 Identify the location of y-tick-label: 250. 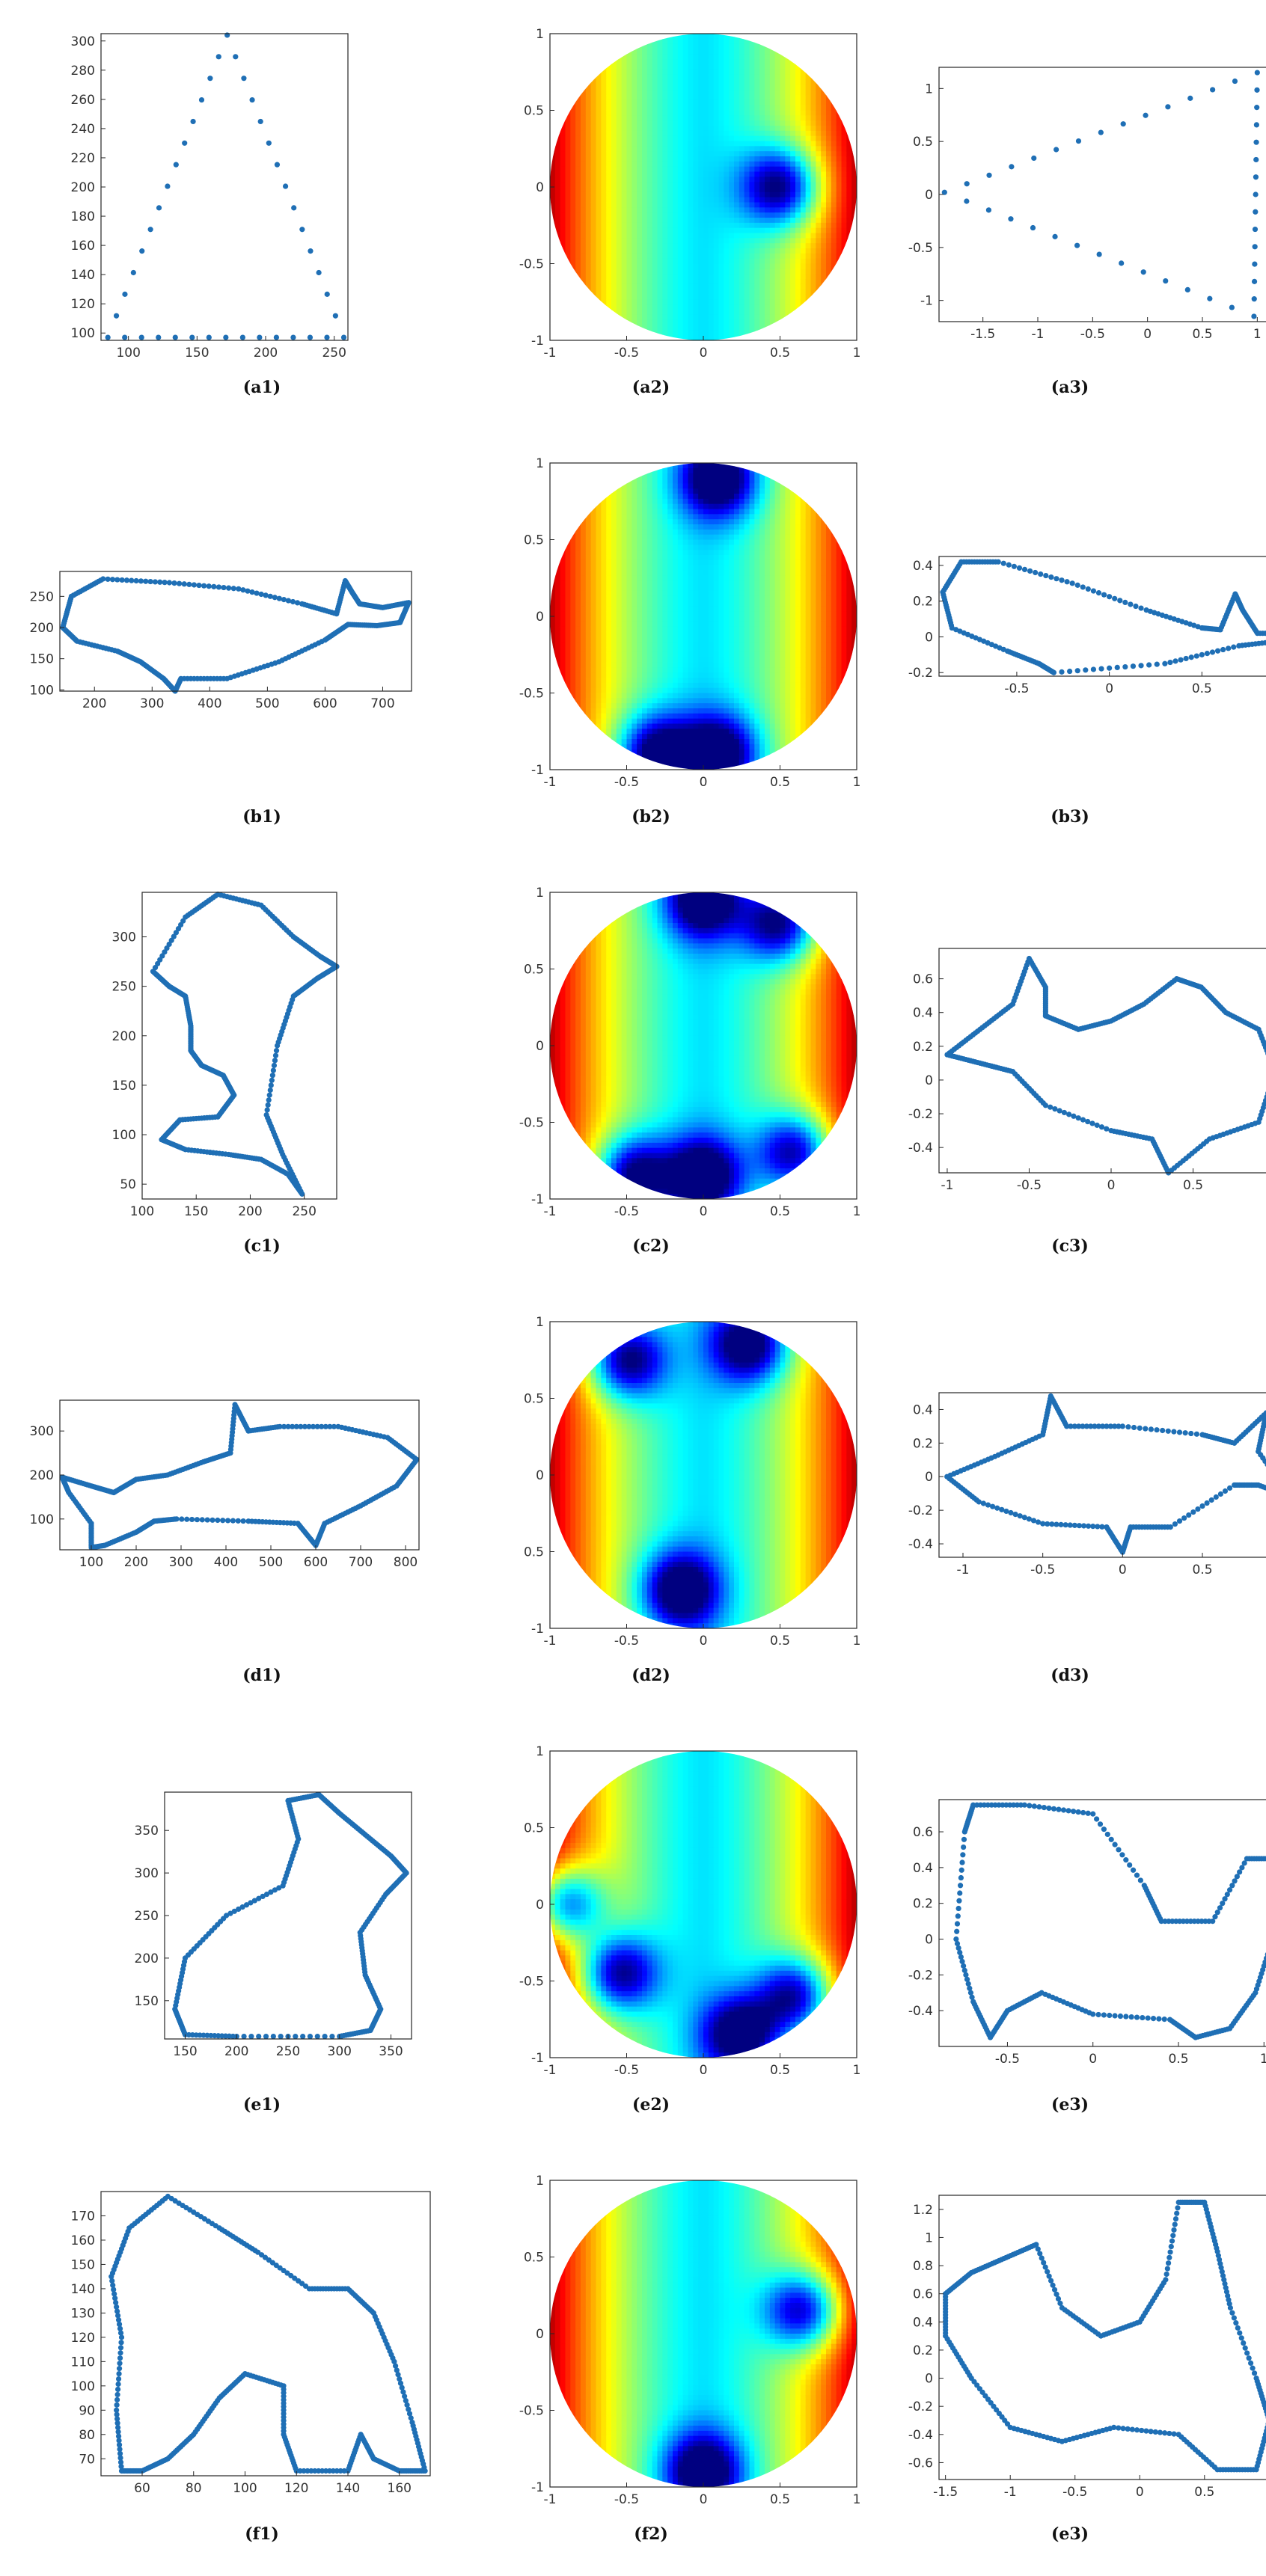
(147, 1916).